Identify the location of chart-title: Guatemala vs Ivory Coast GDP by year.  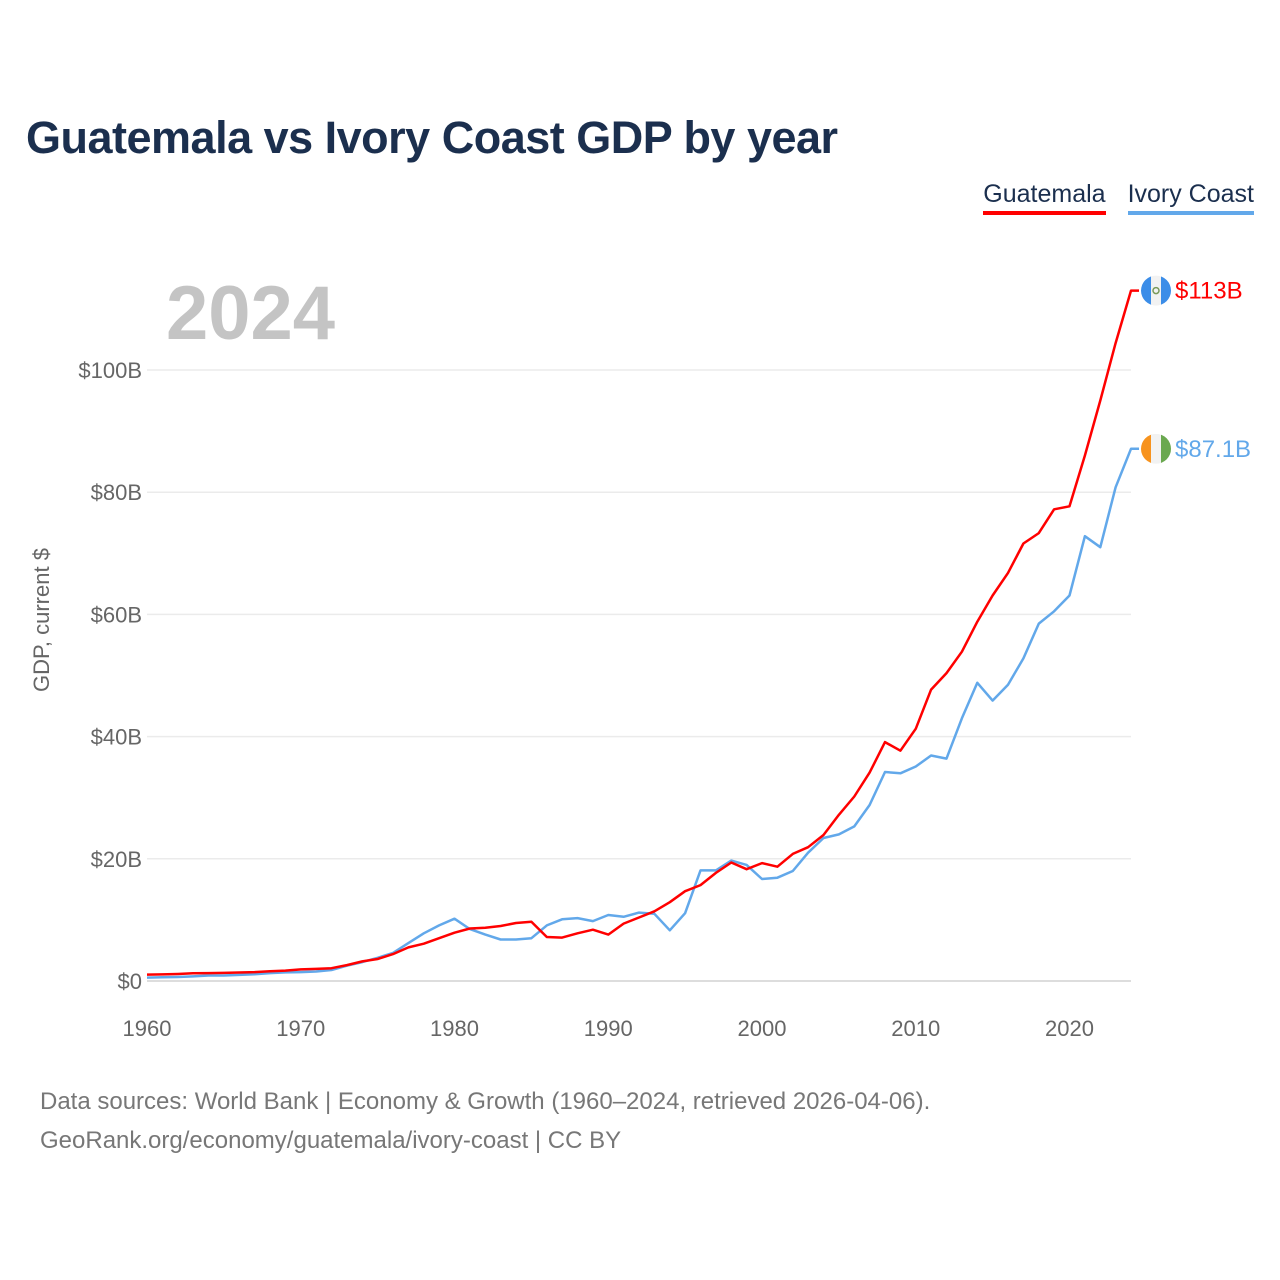
(432, 137).